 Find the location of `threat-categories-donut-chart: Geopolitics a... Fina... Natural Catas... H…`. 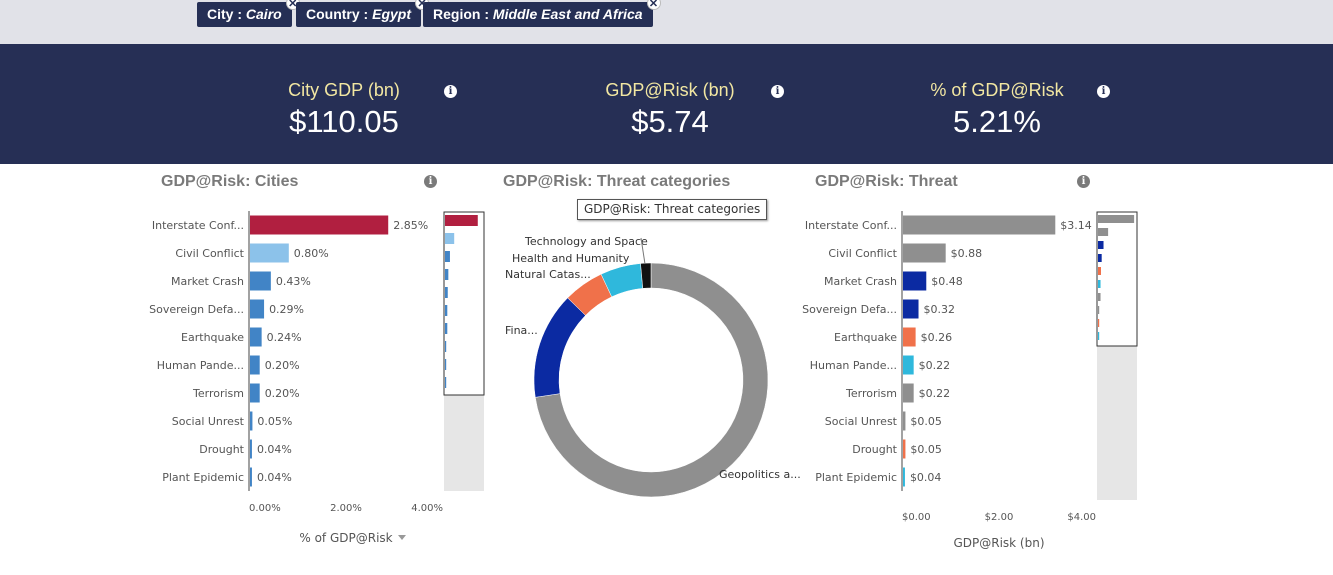

threat-categories-donut-chart: Geopolitics a... Fina... Natural Catas... H… is located at coordinates (653, 366).